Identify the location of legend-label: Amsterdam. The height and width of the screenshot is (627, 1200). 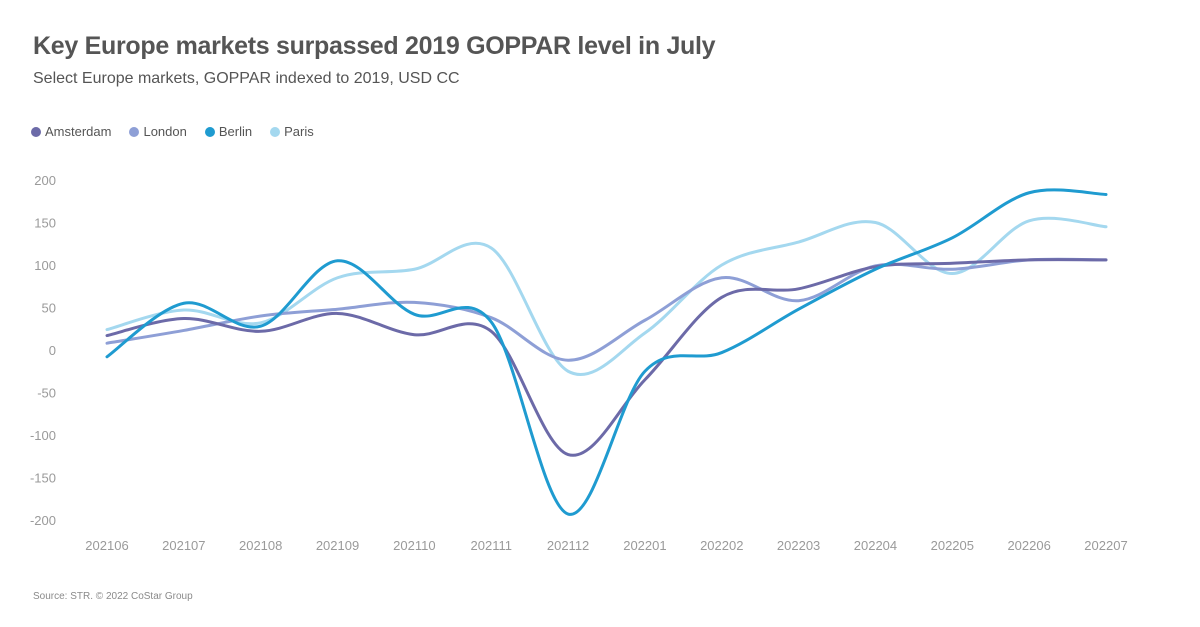
(78, 131).